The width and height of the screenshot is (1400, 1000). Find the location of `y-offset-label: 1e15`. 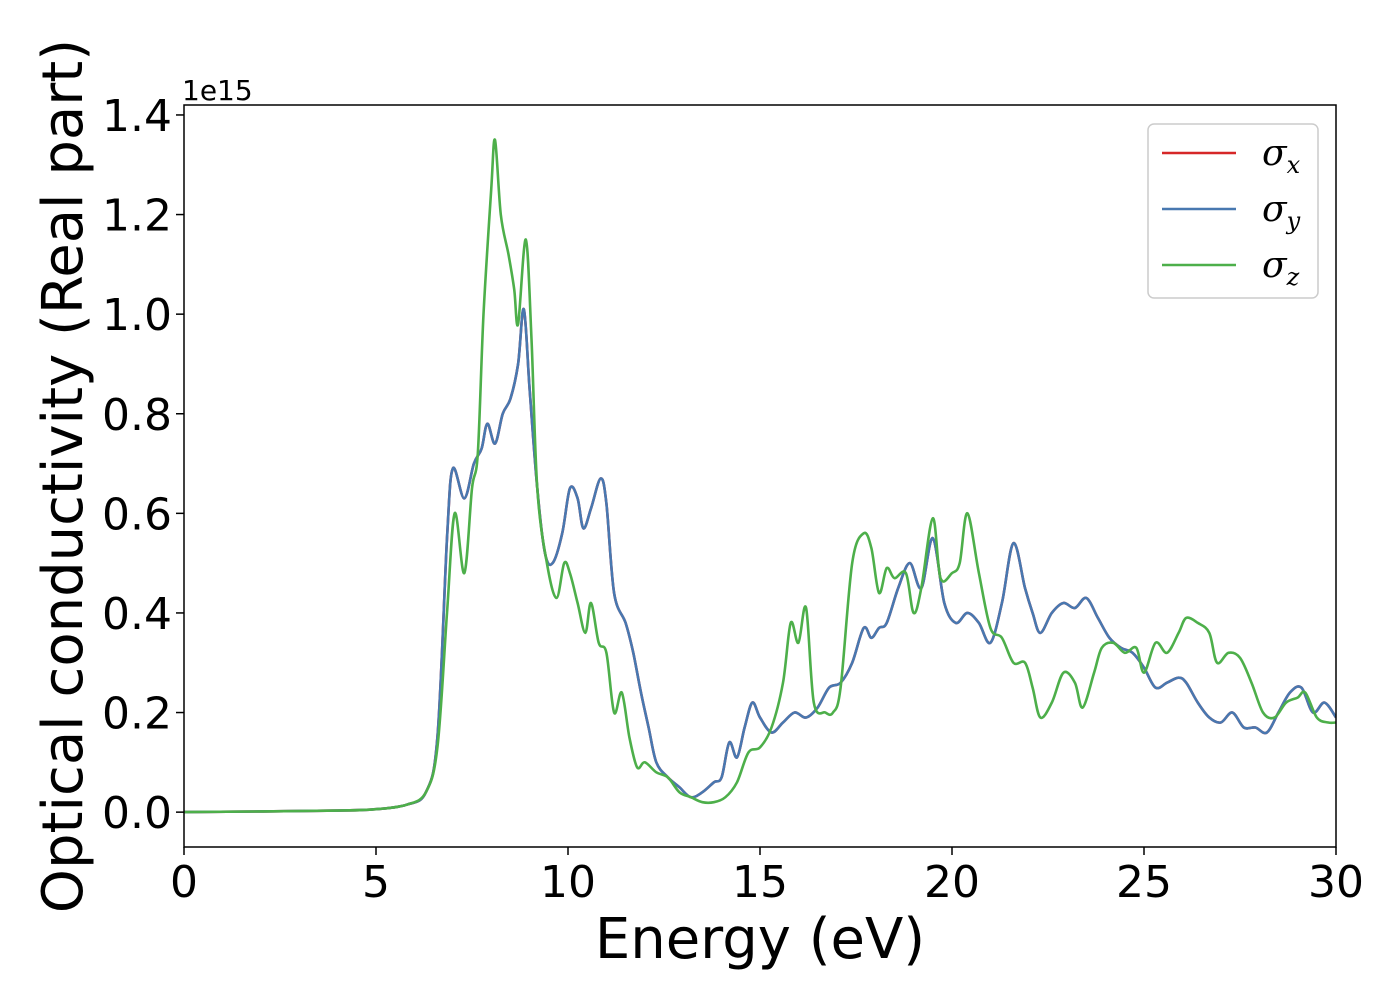

y-offset-label: 1e15 is located at coordinates (217, 90).